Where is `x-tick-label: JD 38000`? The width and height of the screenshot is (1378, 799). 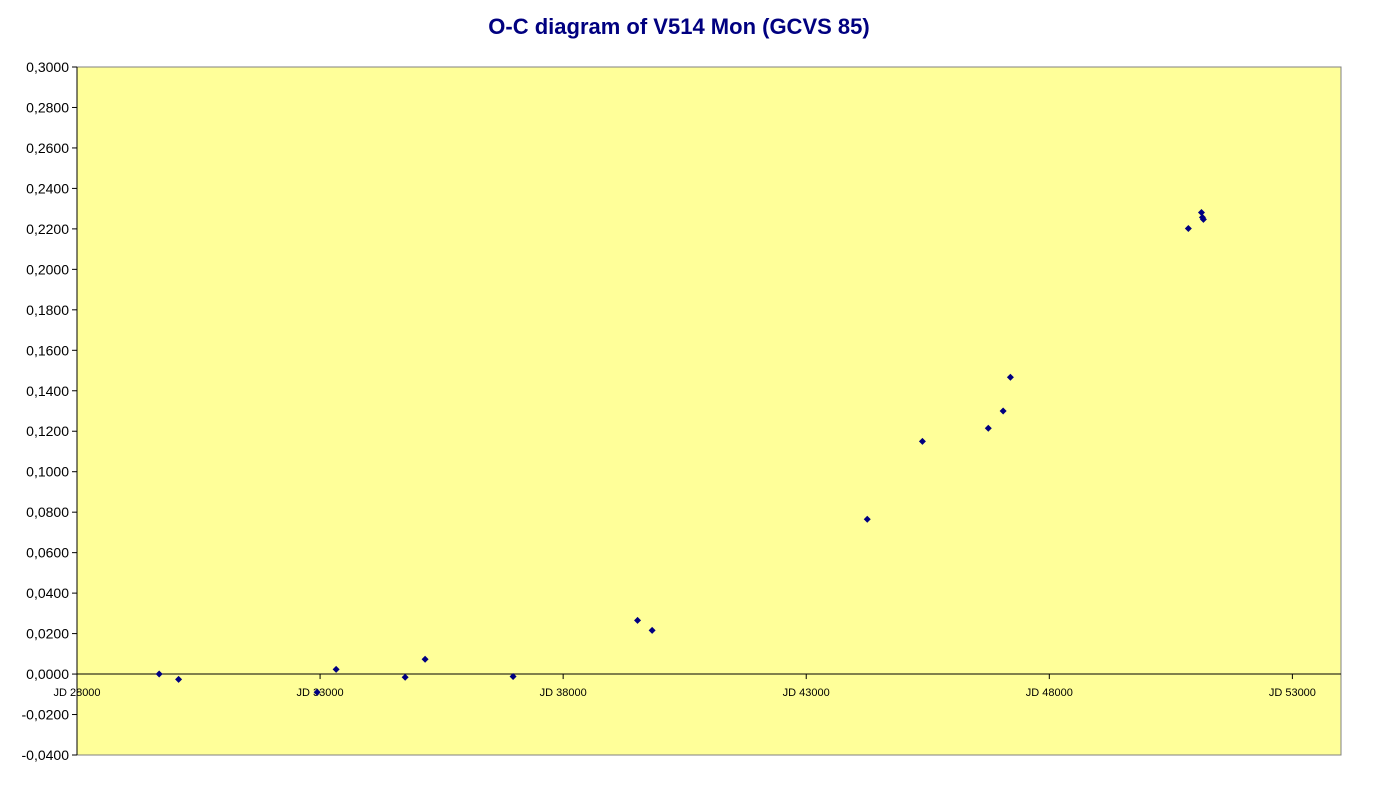
x-tick-label: JD 38000 is located at coordinates (563, 693).